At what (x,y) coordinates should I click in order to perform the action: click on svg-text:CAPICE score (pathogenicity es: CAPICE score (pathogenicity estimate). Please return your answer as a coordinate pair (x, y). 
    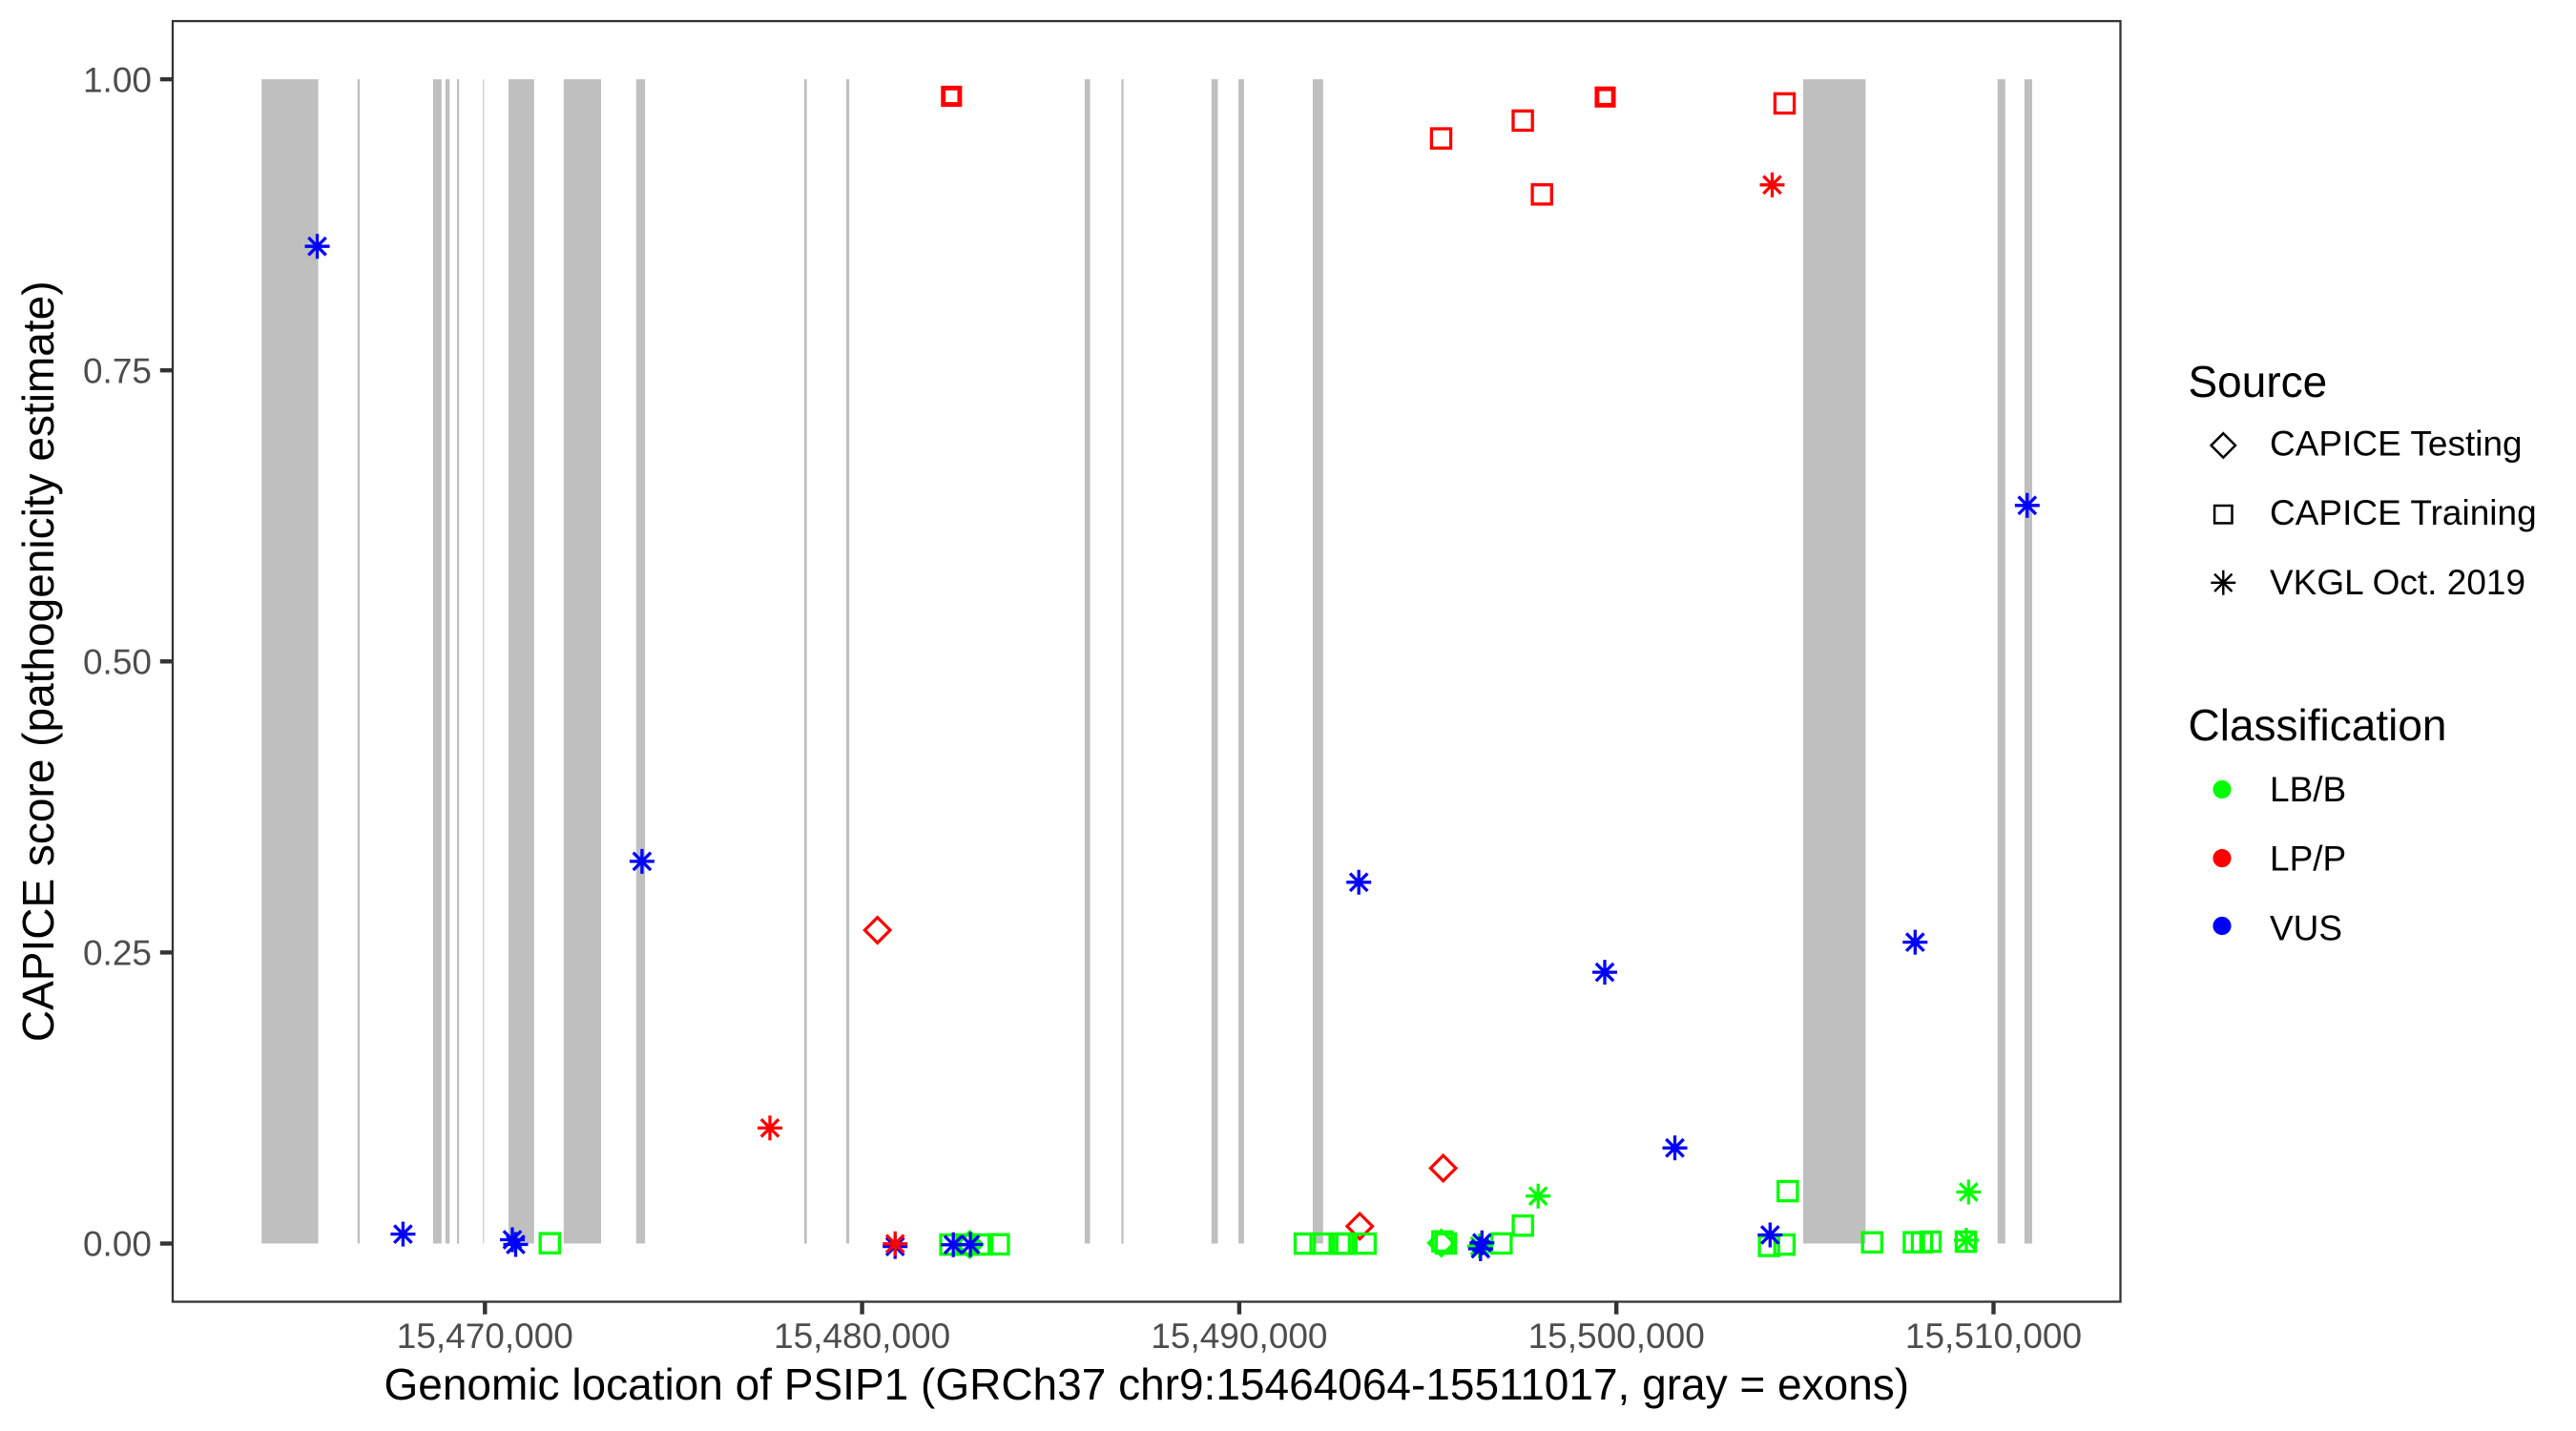
    Looking at the image, I should click on (38, 661).